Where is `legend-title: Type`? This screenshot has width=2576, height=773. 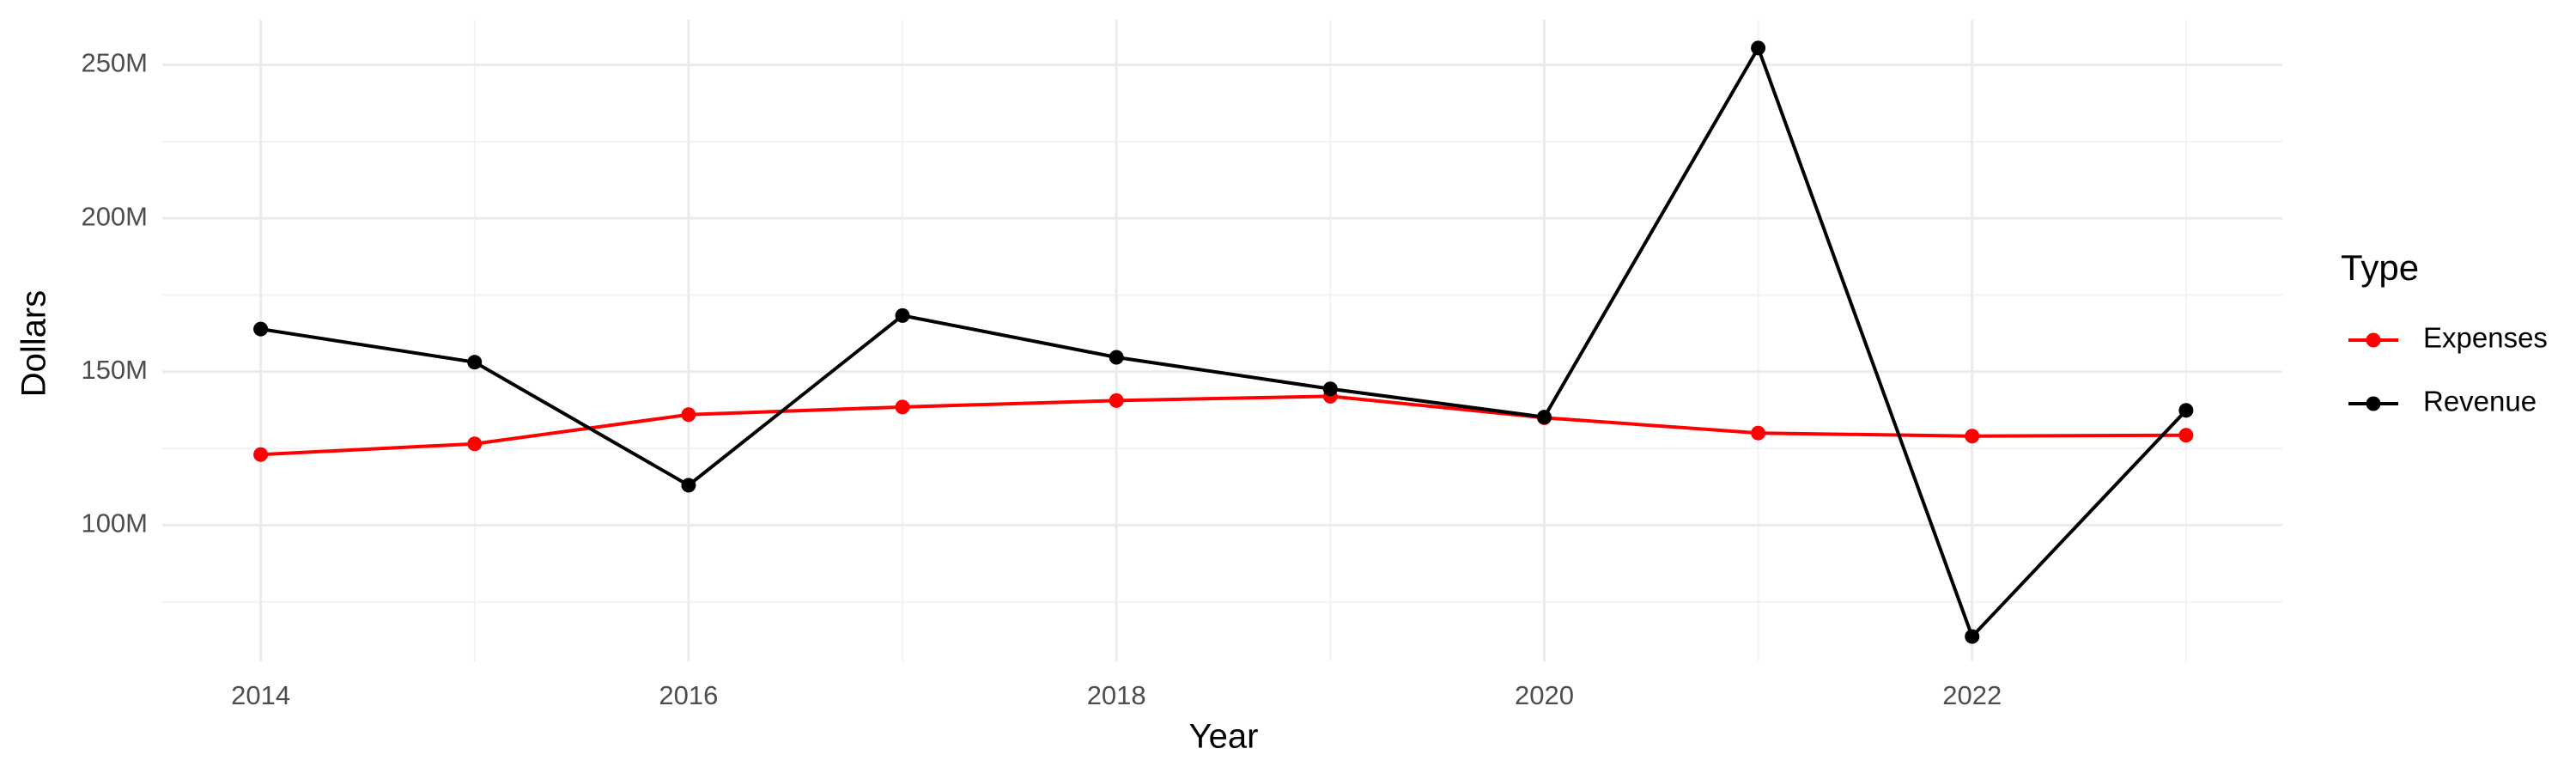 legend-title: Type is located at coordinates (2380, 267).